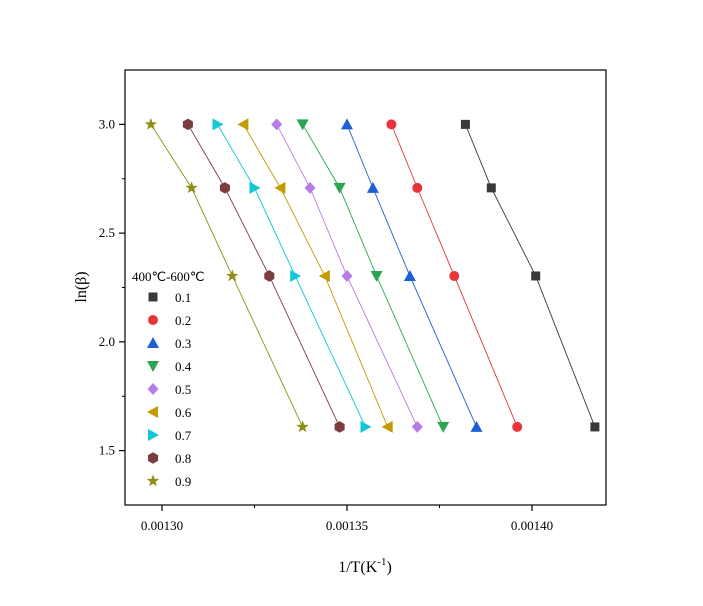 This screenshot has width=703, height=606. I want to click on legend-label-0-6: 0.6, so click(183, 412).